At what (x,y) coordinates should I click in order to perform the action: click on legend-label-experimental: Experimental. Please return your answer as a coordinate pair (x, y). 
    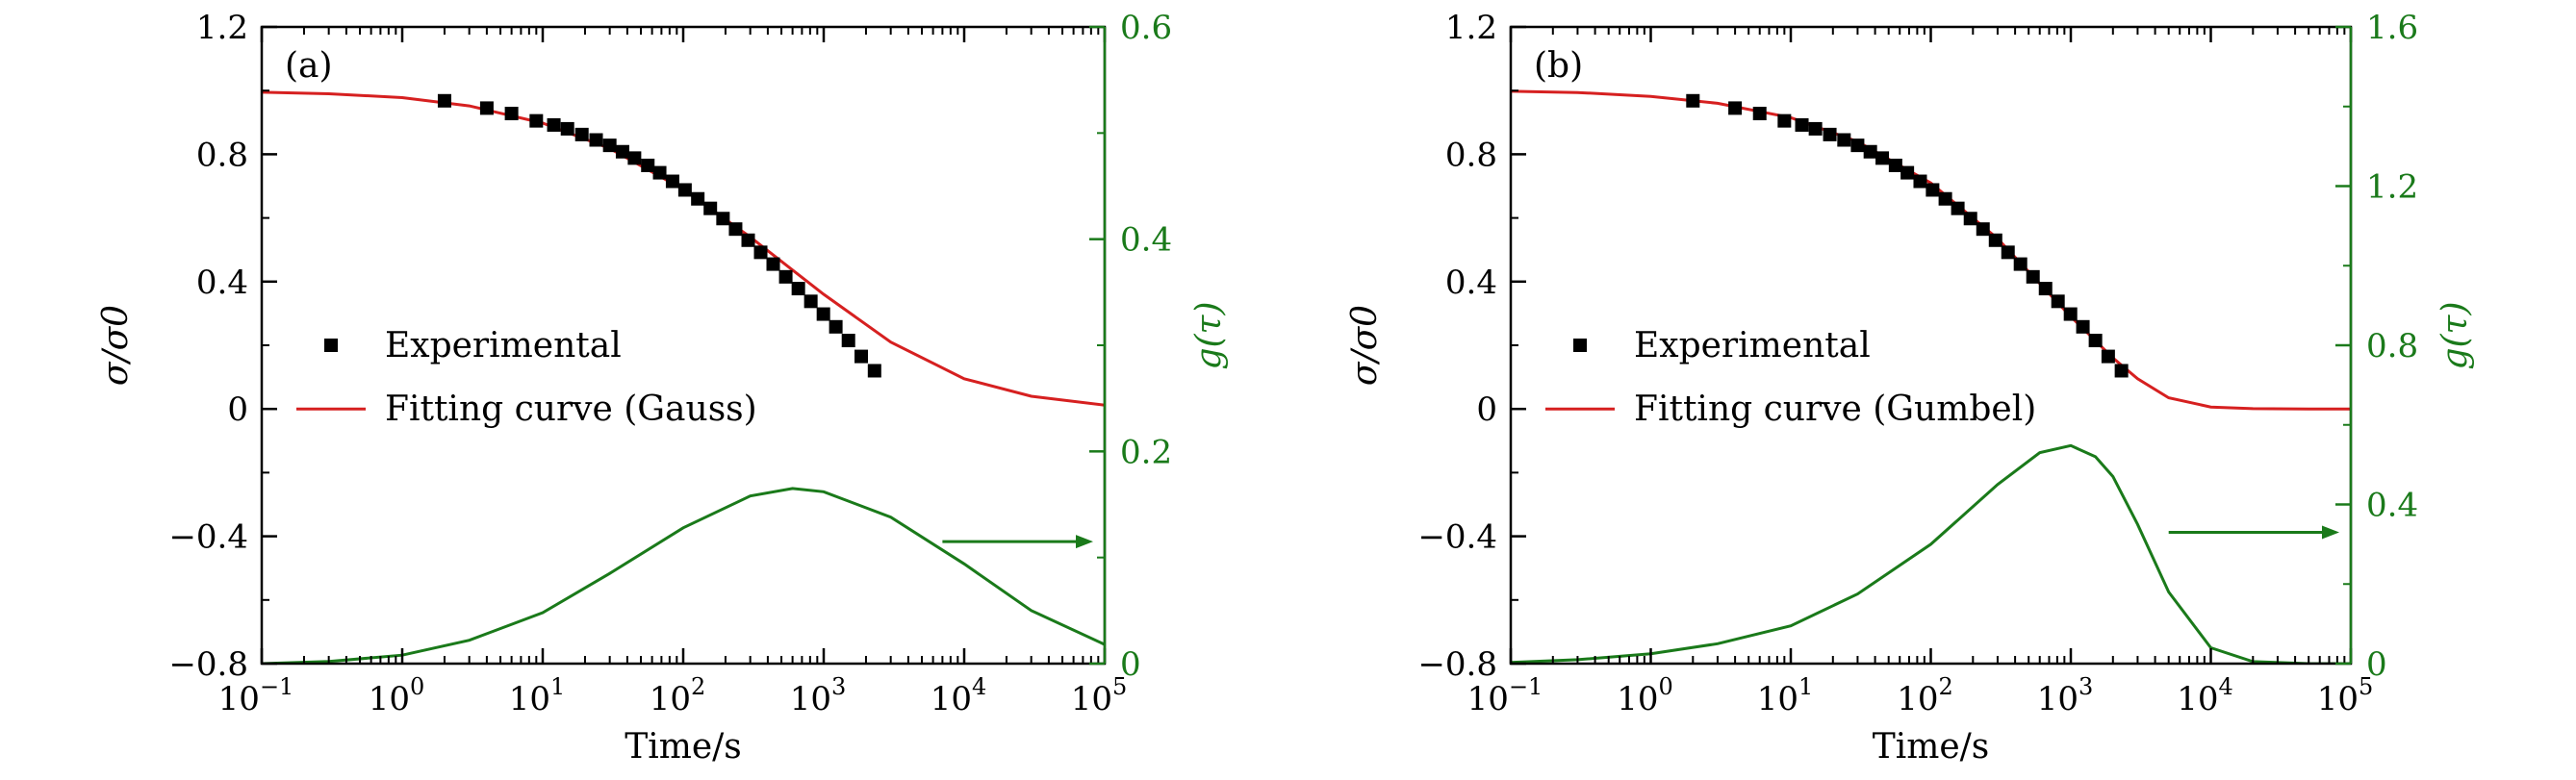
    Looking at the image, I should click on (1752, 346).